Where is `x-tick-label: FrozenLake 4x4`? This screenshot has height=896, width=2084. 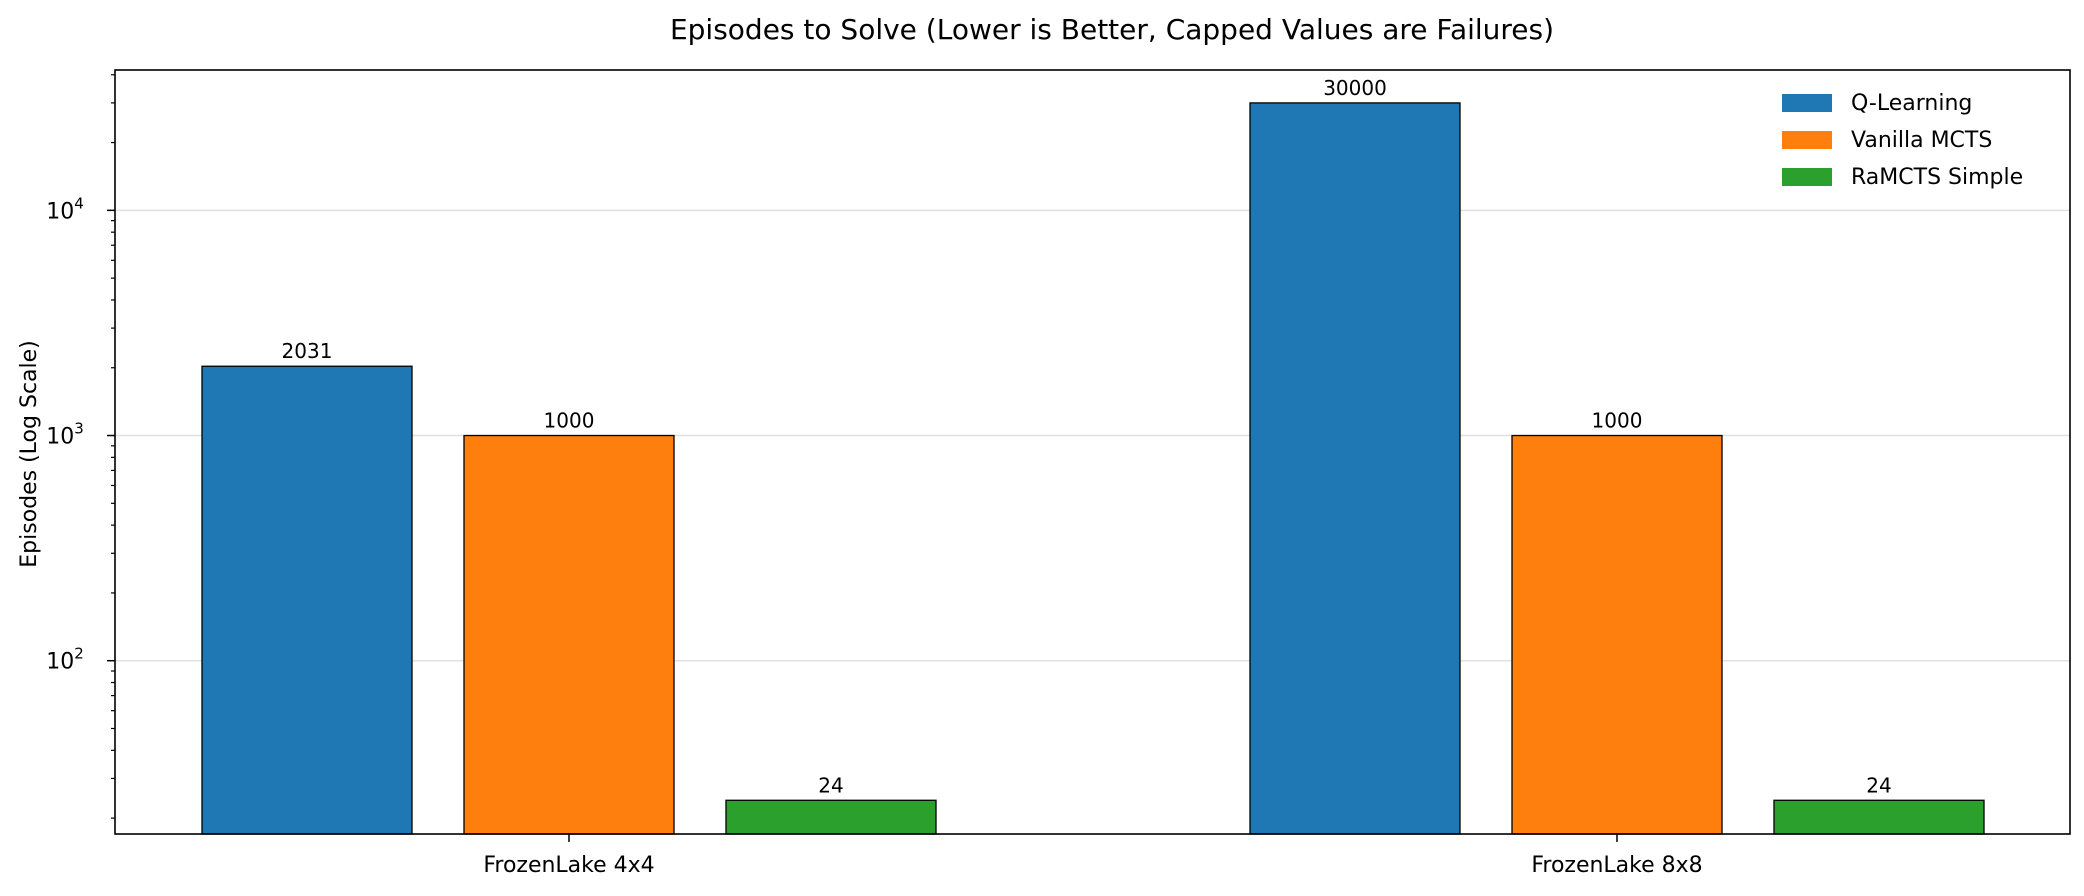
x-tick-label: FrozenLake 4x4 is located at coordinates (568, 865).